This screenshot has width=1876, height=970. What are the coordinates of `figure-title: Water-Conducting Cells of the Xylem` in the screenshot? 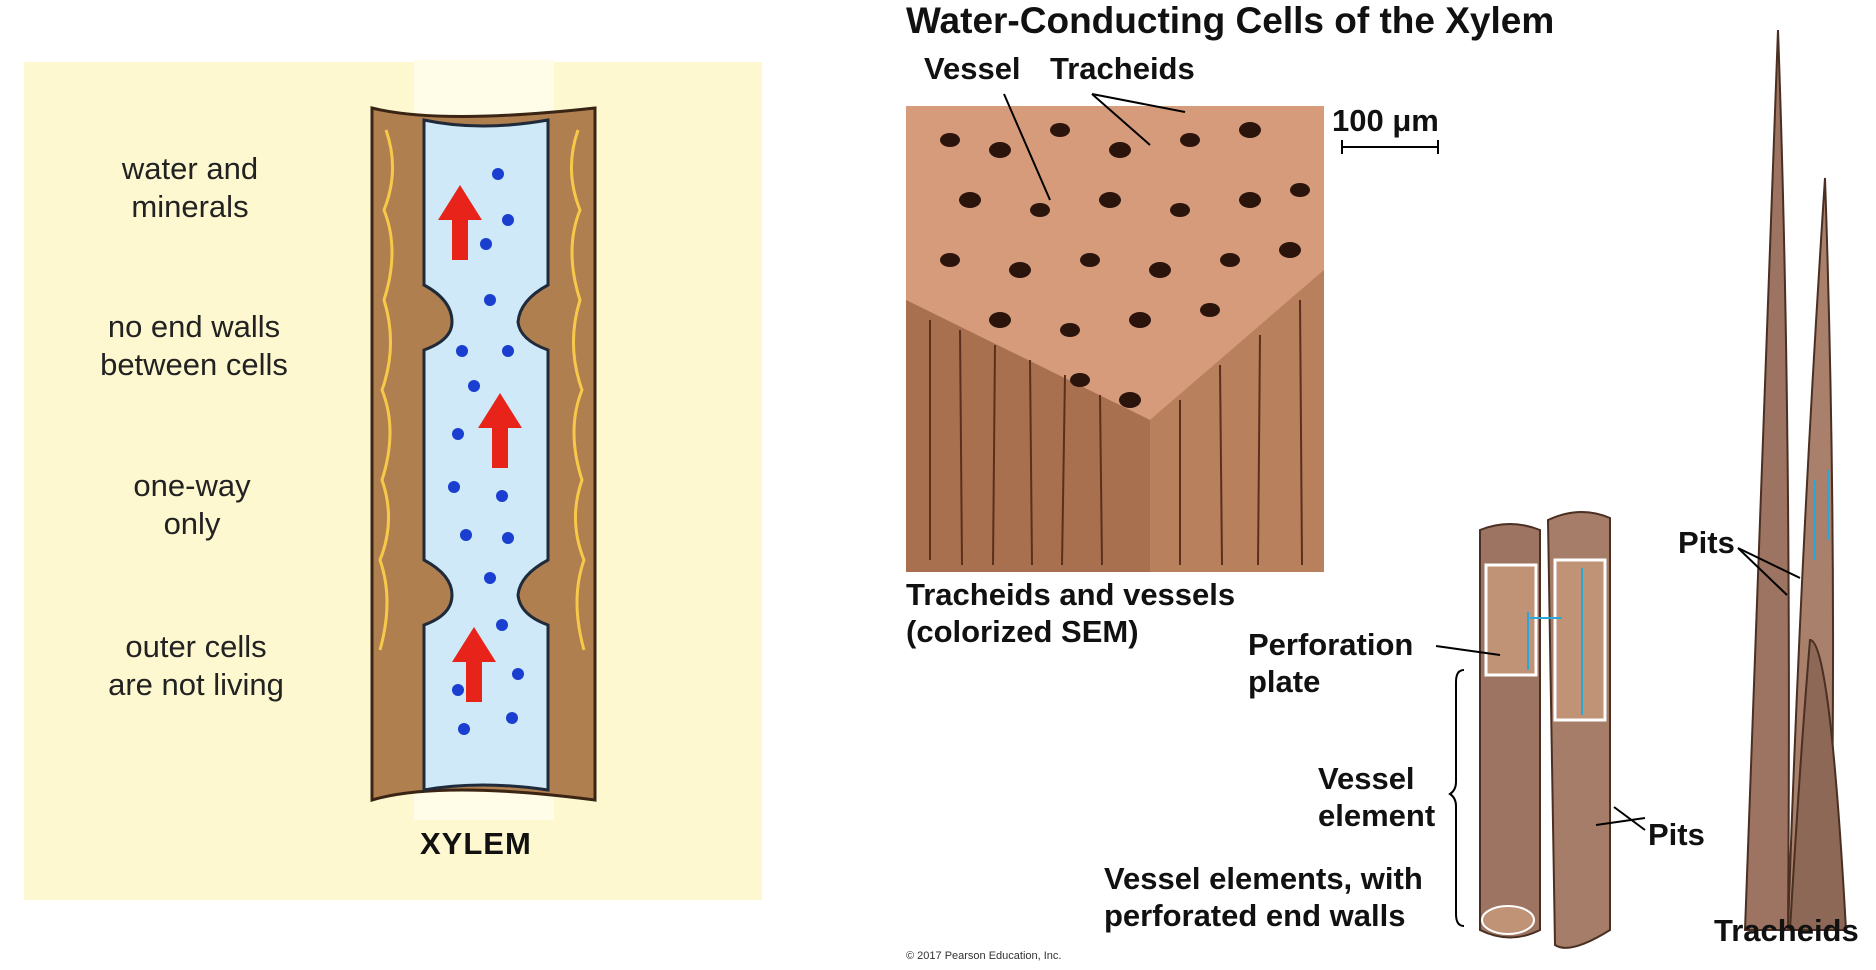 It's located at (1230, 20).